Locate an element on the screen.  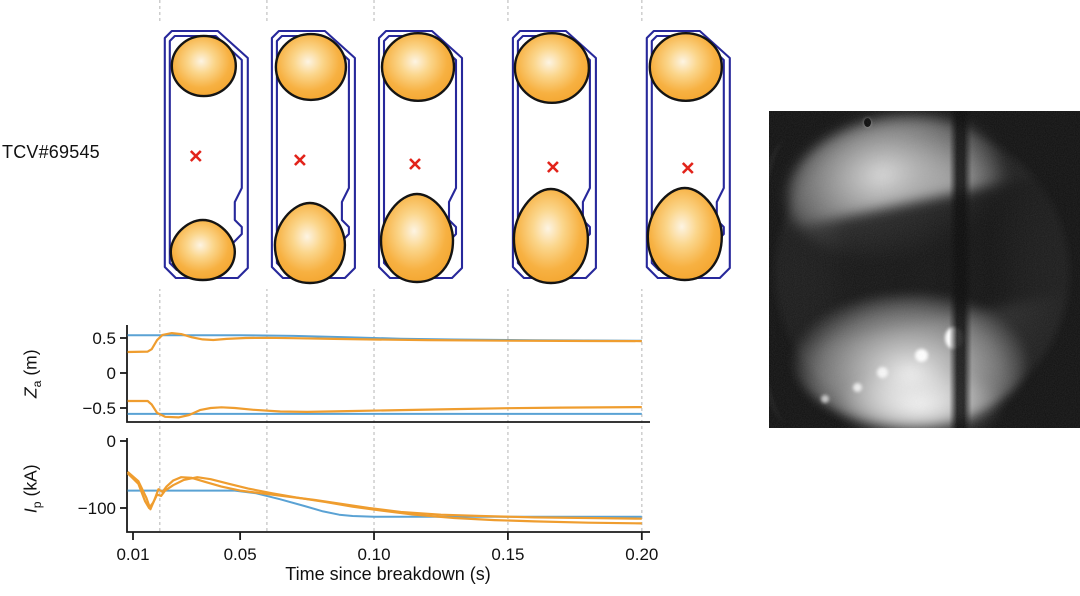
za-subscript: a is located at coordinates (36, 384).